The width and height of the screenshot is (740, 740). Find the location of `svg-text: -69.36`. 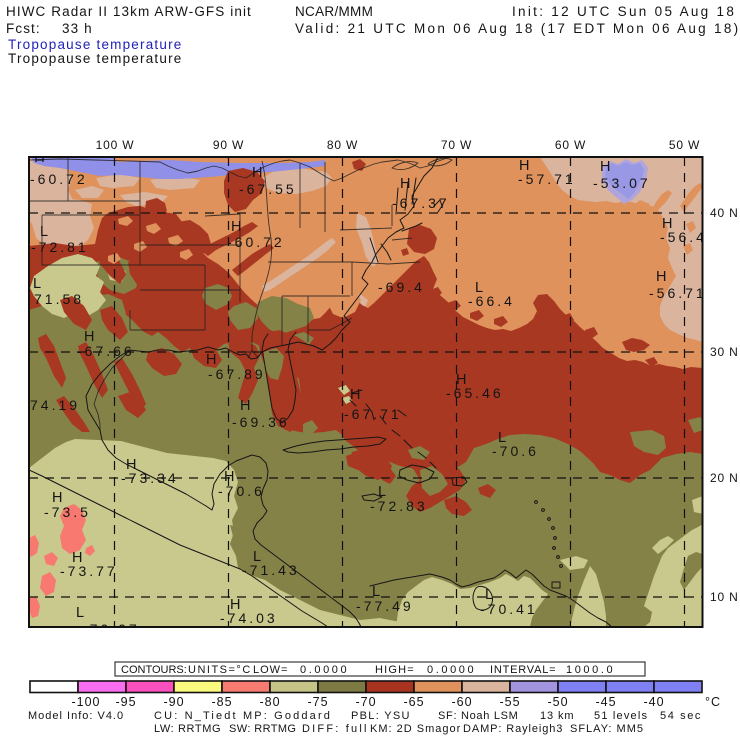

svg-text: -69.36 is located at coordinates (261, 422).